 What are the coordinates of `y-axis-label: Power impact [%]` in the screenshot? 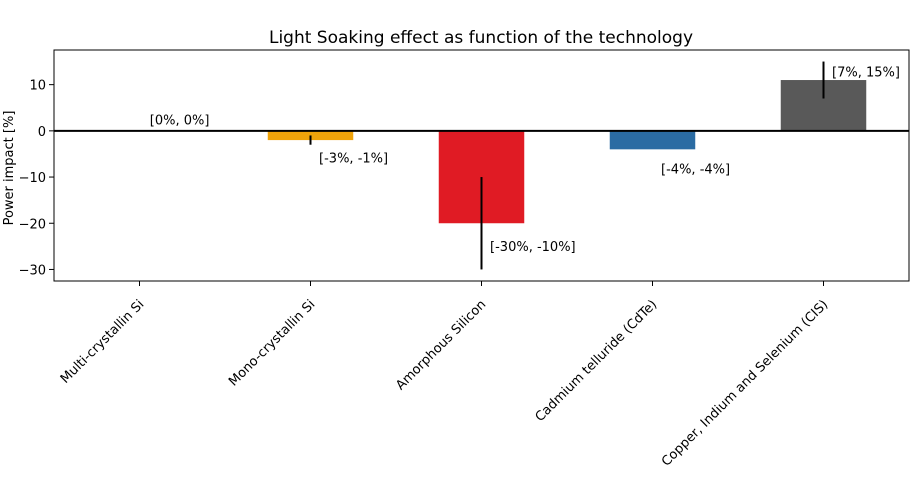 It's located at (9, 168).